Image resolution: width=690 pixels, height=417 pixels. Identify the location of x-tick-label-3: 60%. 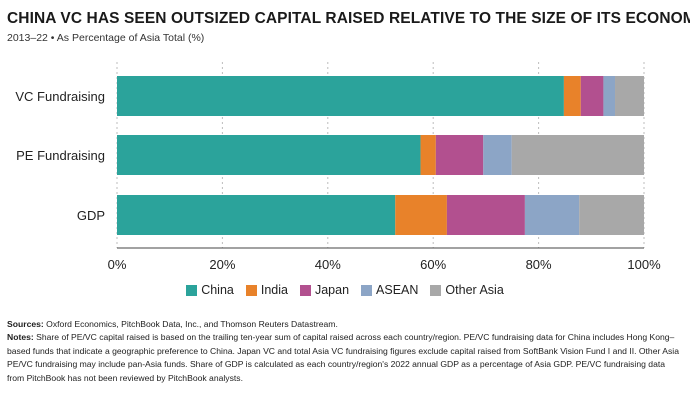
(433, 264).